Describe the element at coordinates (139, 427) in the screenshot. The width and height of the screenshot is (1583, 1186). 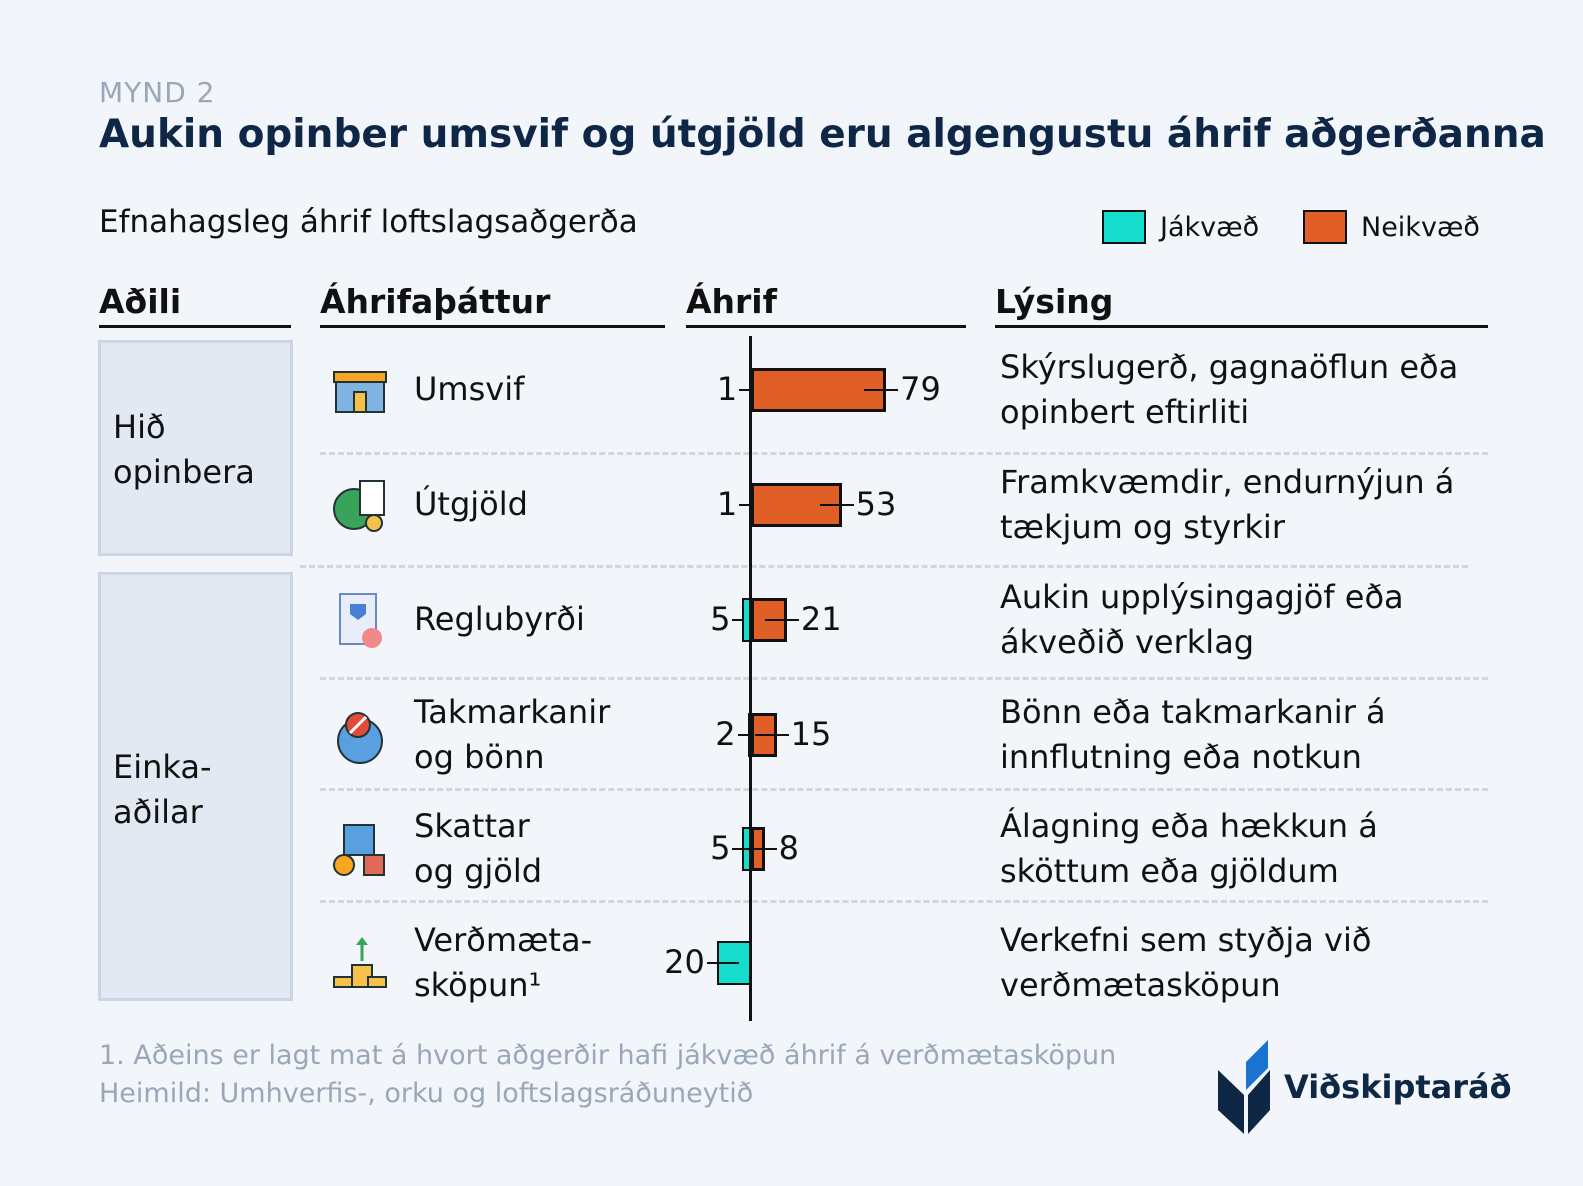
I see `group-label: Hið` at that location.